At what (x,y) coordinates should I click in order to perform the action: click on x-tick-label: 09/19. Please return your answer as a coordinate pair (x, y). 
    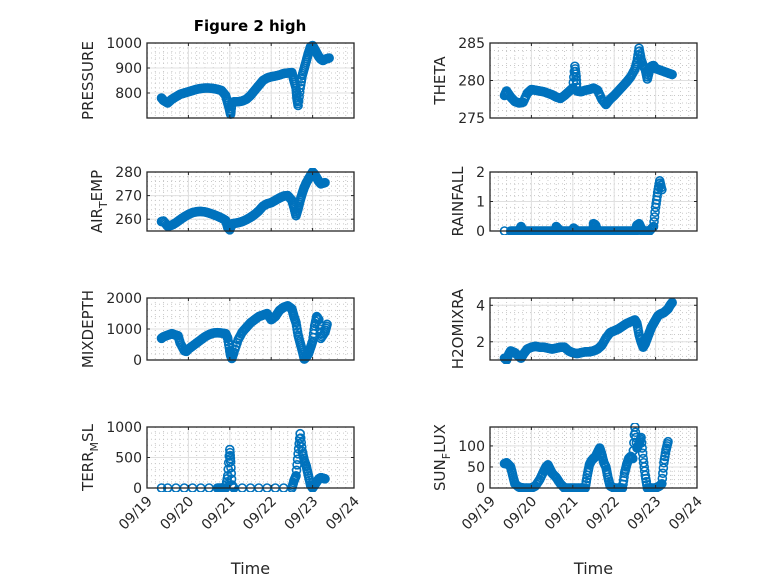
    Looking at the image, I should click on (136, 514).